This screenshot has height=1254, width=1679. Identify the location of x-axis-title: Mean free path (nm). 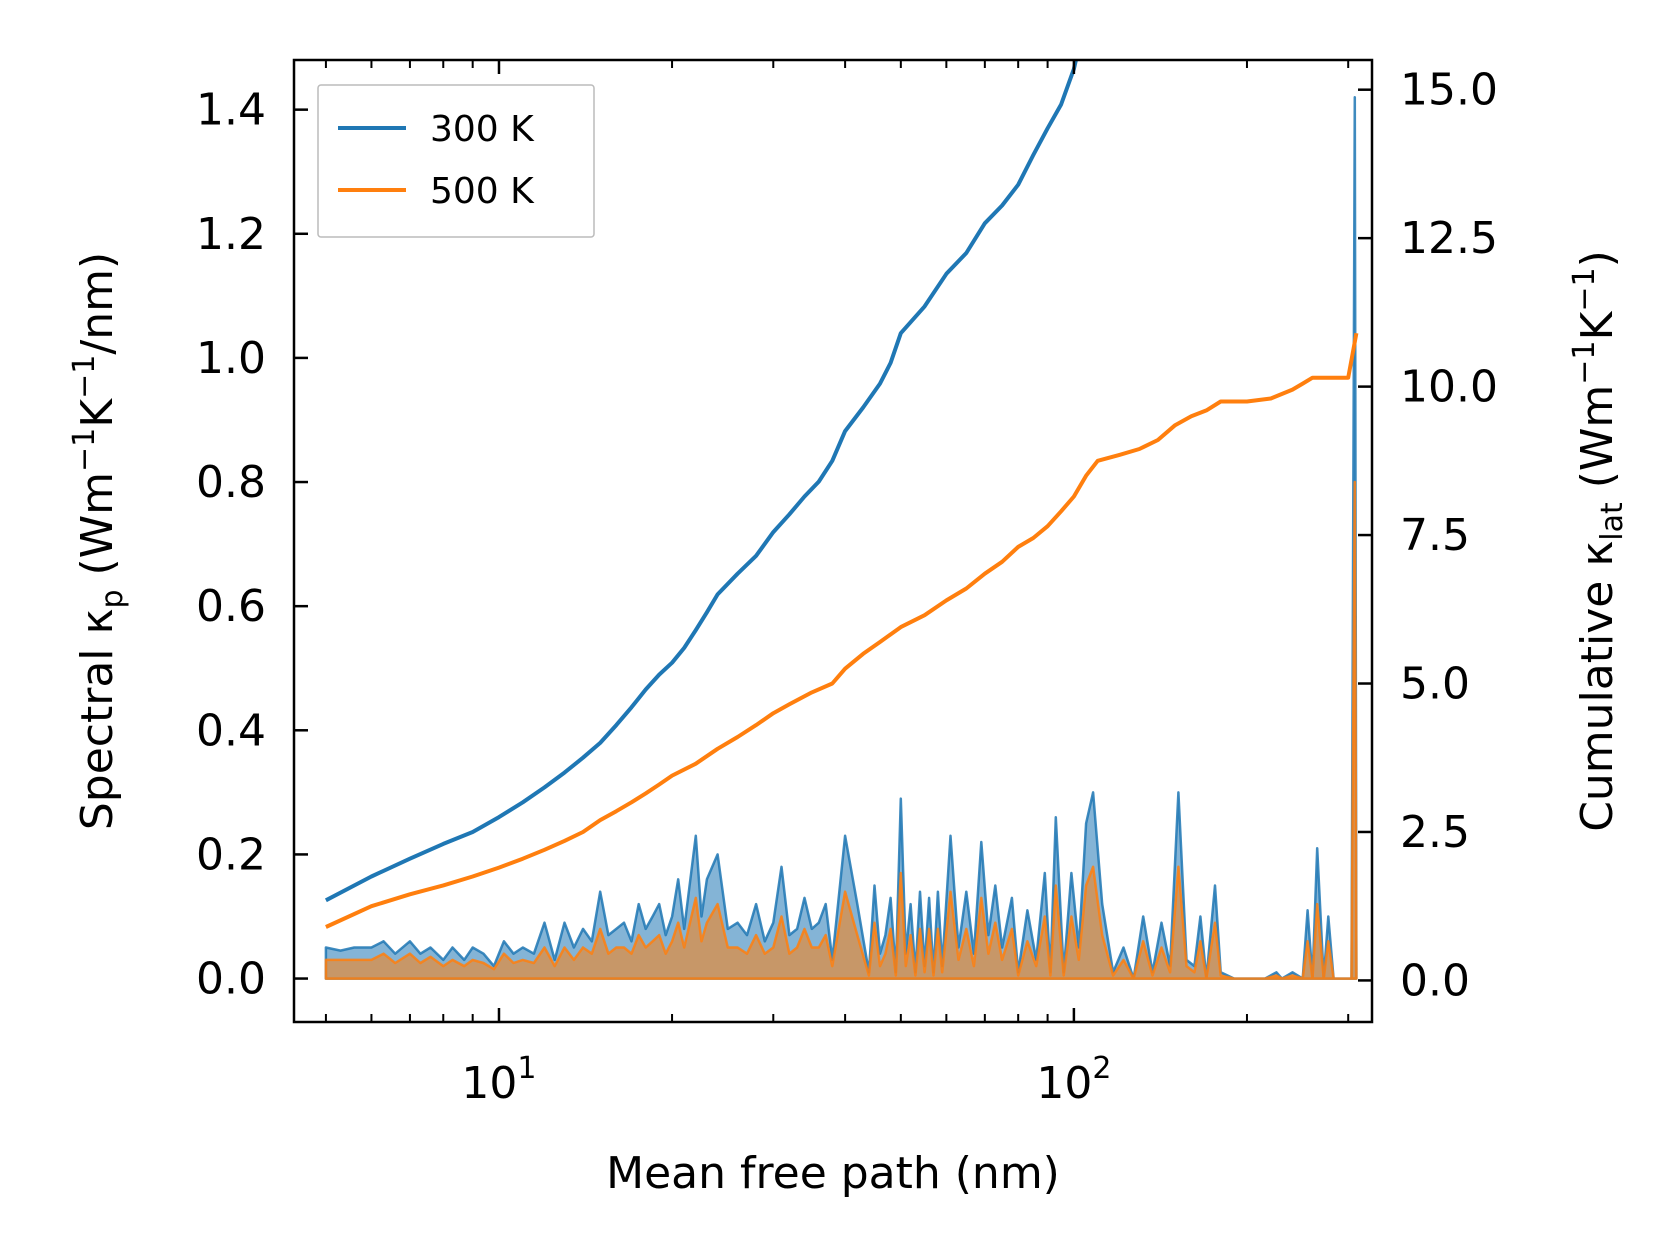
(833, 1173).